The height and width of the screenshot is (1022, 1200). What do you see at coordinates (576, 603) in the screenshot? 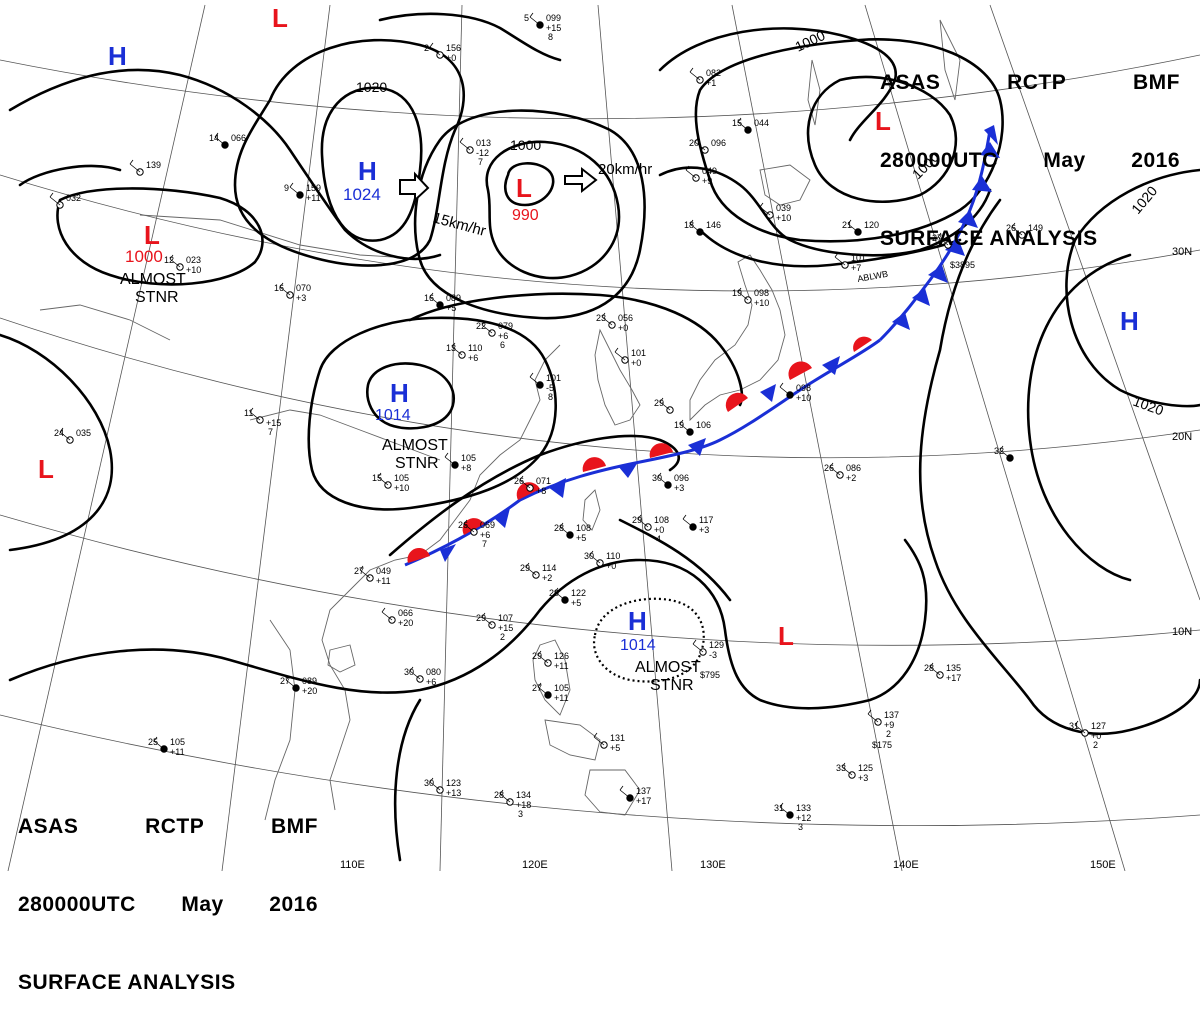
I see `station-tendency: +5` at bounding box center [576, 603].